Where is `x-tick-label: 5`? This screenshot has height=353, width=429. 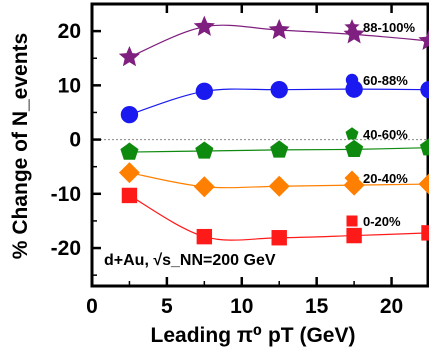 x-tick-label: 5 is located at coordinates (167, 306).